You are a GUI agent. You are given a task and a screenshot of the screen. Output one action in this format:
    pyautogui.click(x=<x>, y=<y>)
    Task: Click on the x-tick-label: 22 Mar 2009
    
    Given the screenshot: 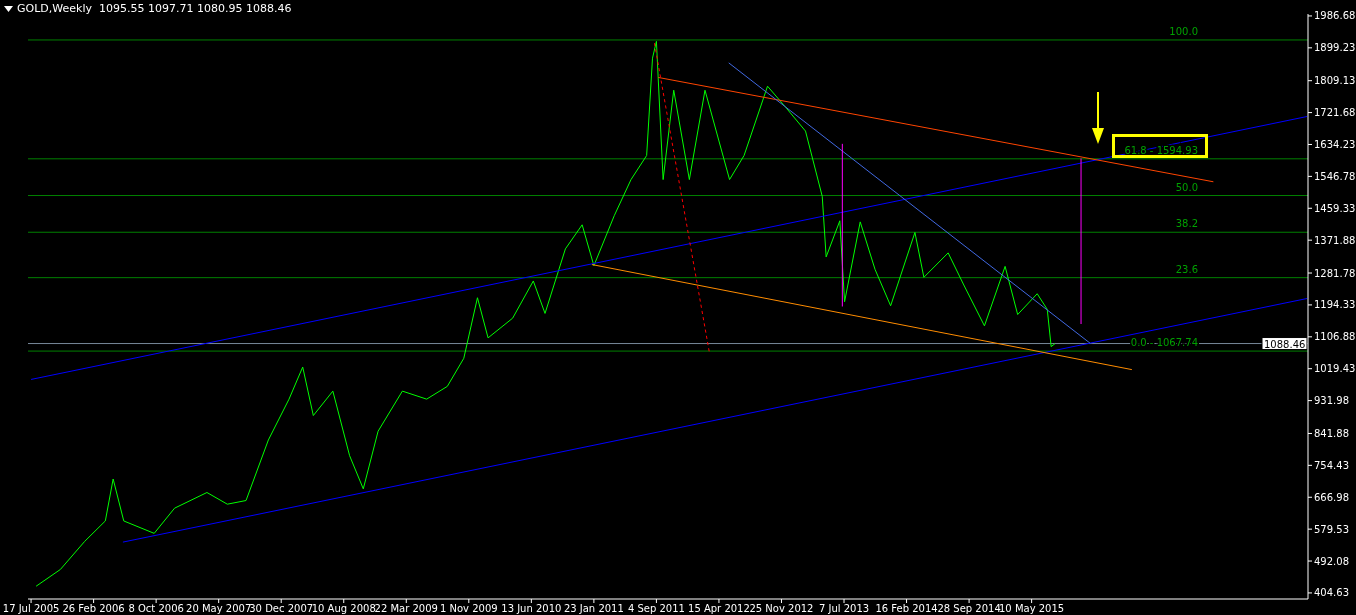 What is the action you would take?
    pyautogui.click(x=406, y=609)
    